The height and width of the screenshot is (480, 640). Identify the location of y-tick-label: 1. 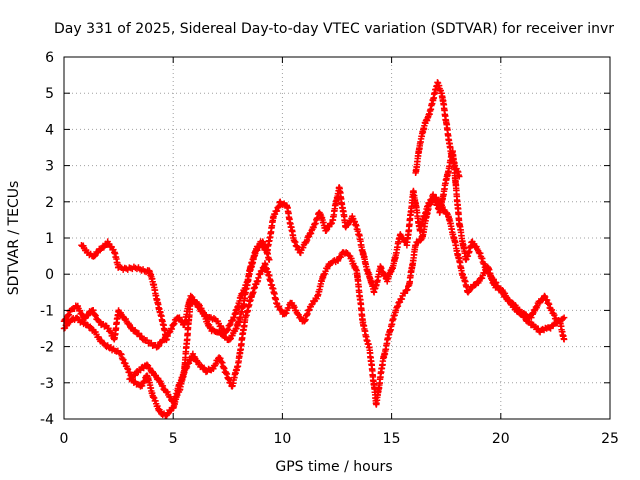
(49, 239).